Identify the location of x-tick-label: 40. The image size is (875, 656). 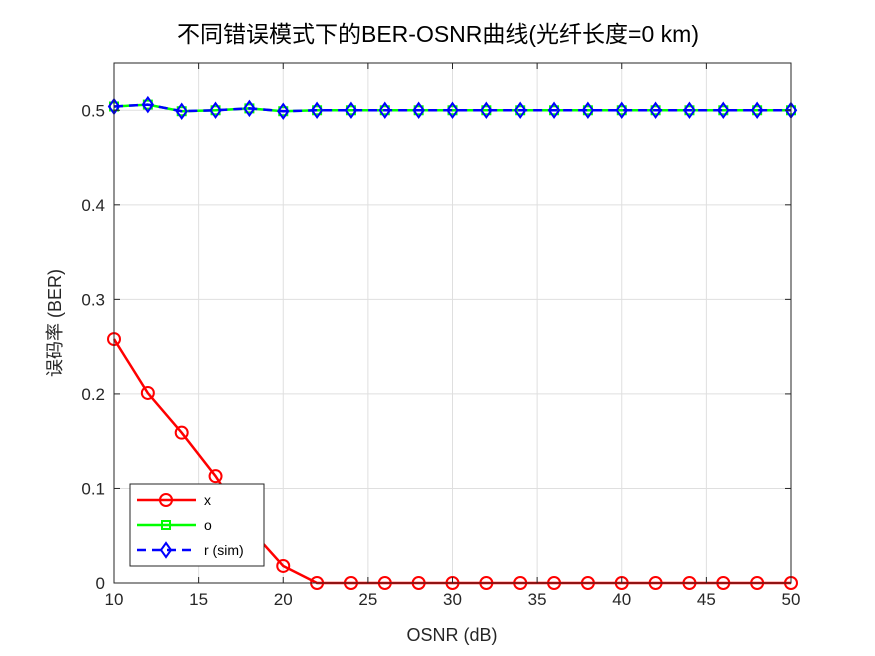
(621, 599).